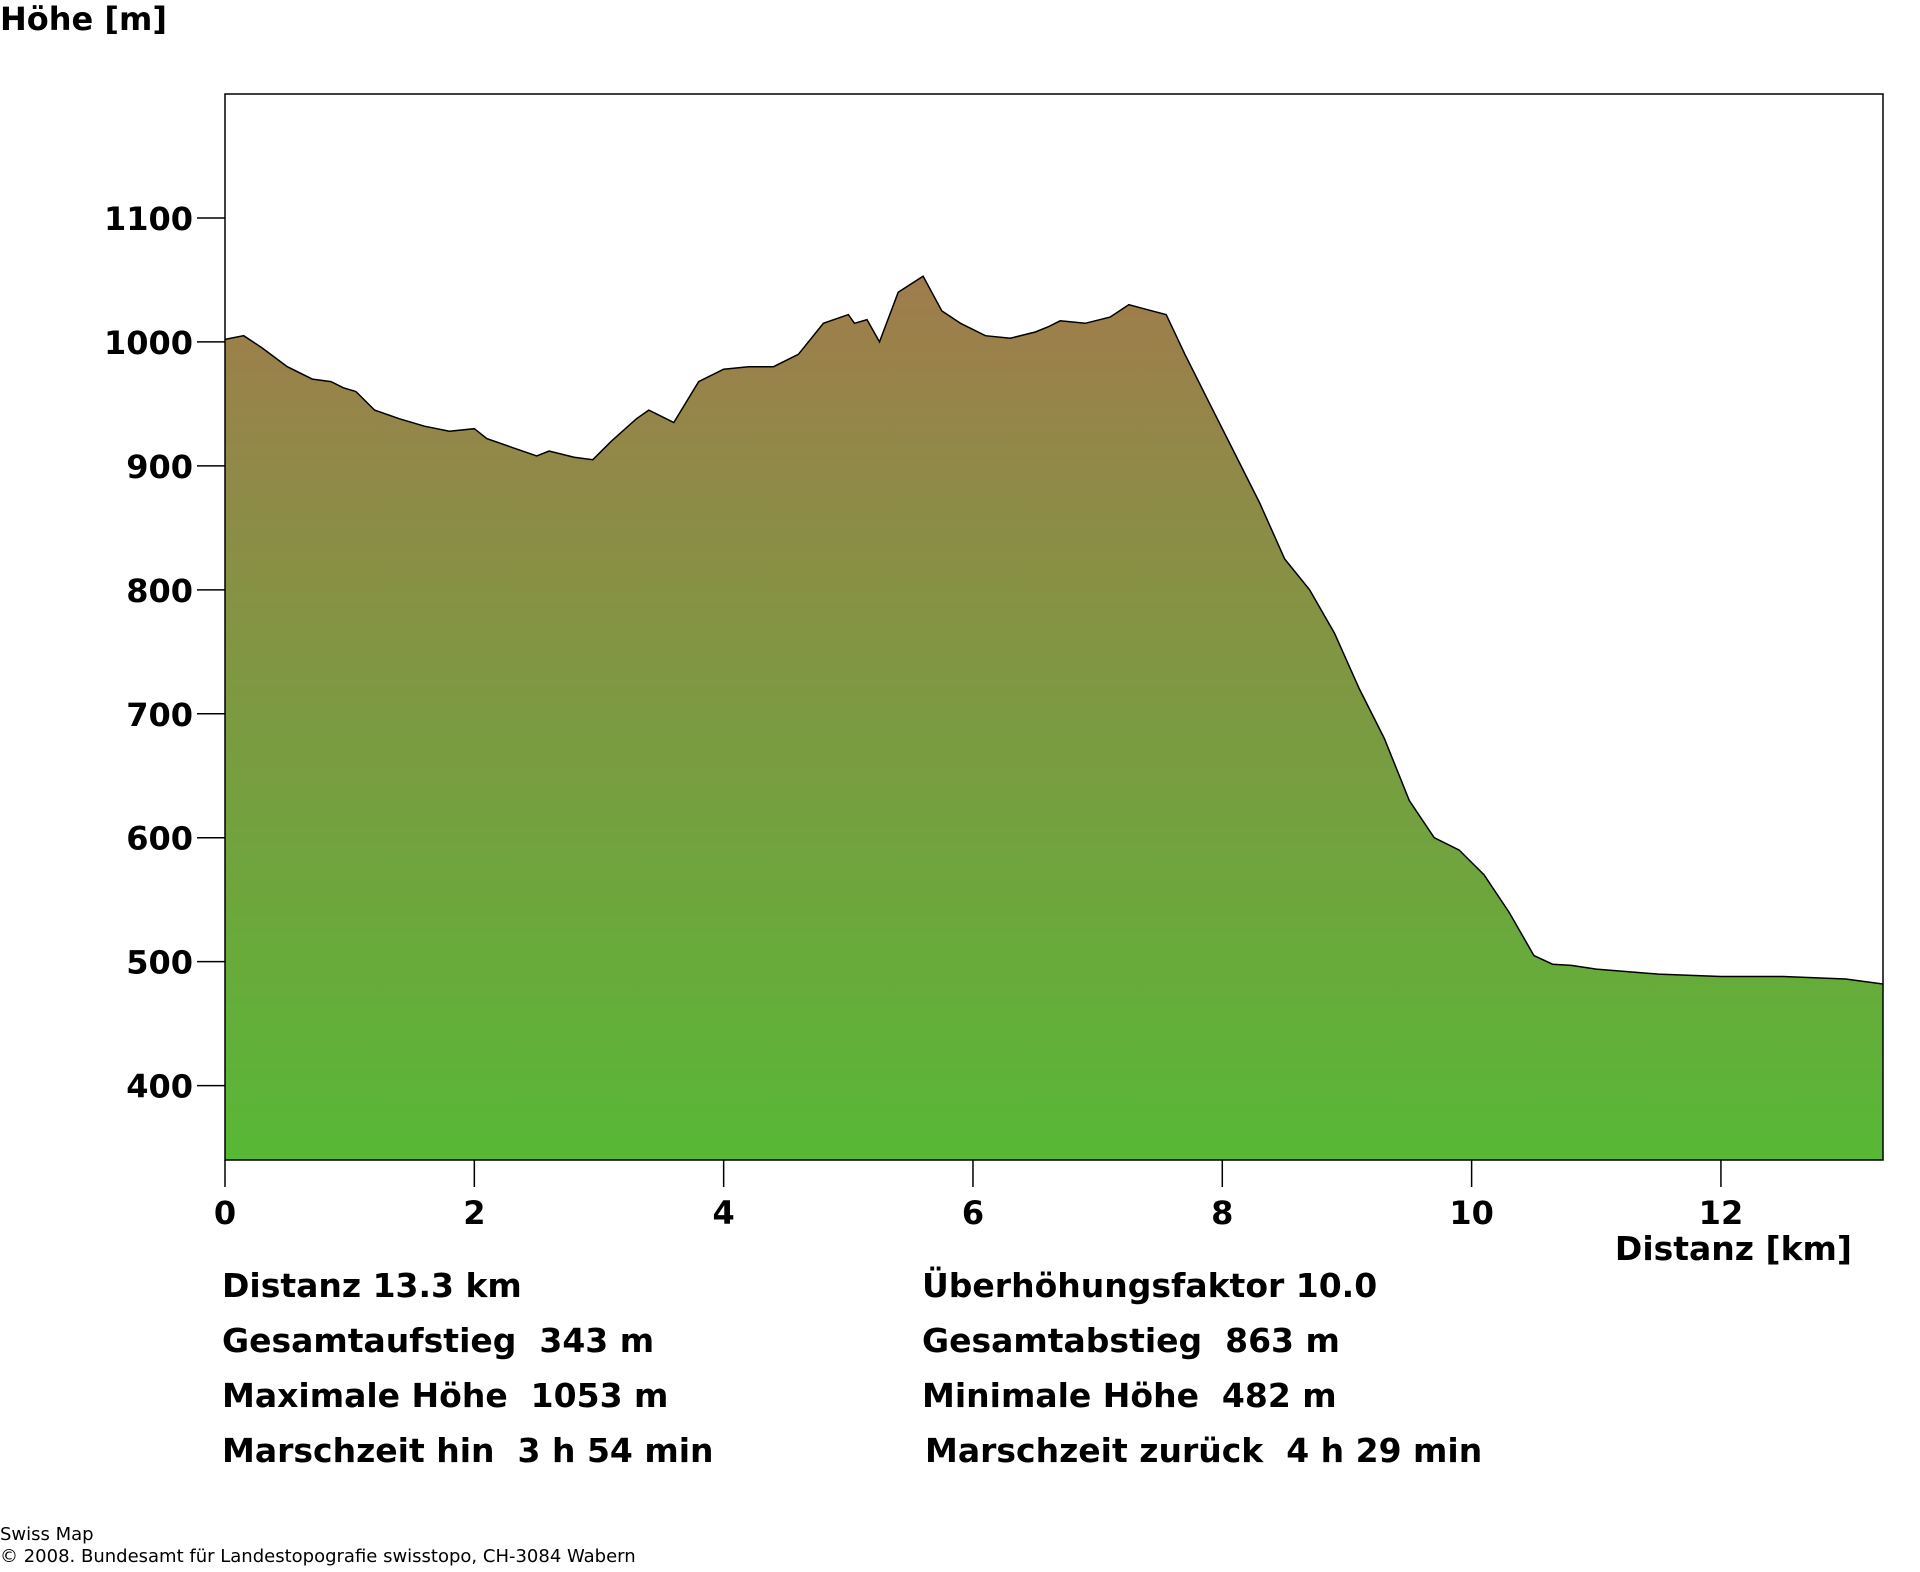 The width and height of the screenshot is (1920, 1572). Describe the element at coordinates (159, 715) in the screenshot. I see `y-tick-label: 700` at that location.